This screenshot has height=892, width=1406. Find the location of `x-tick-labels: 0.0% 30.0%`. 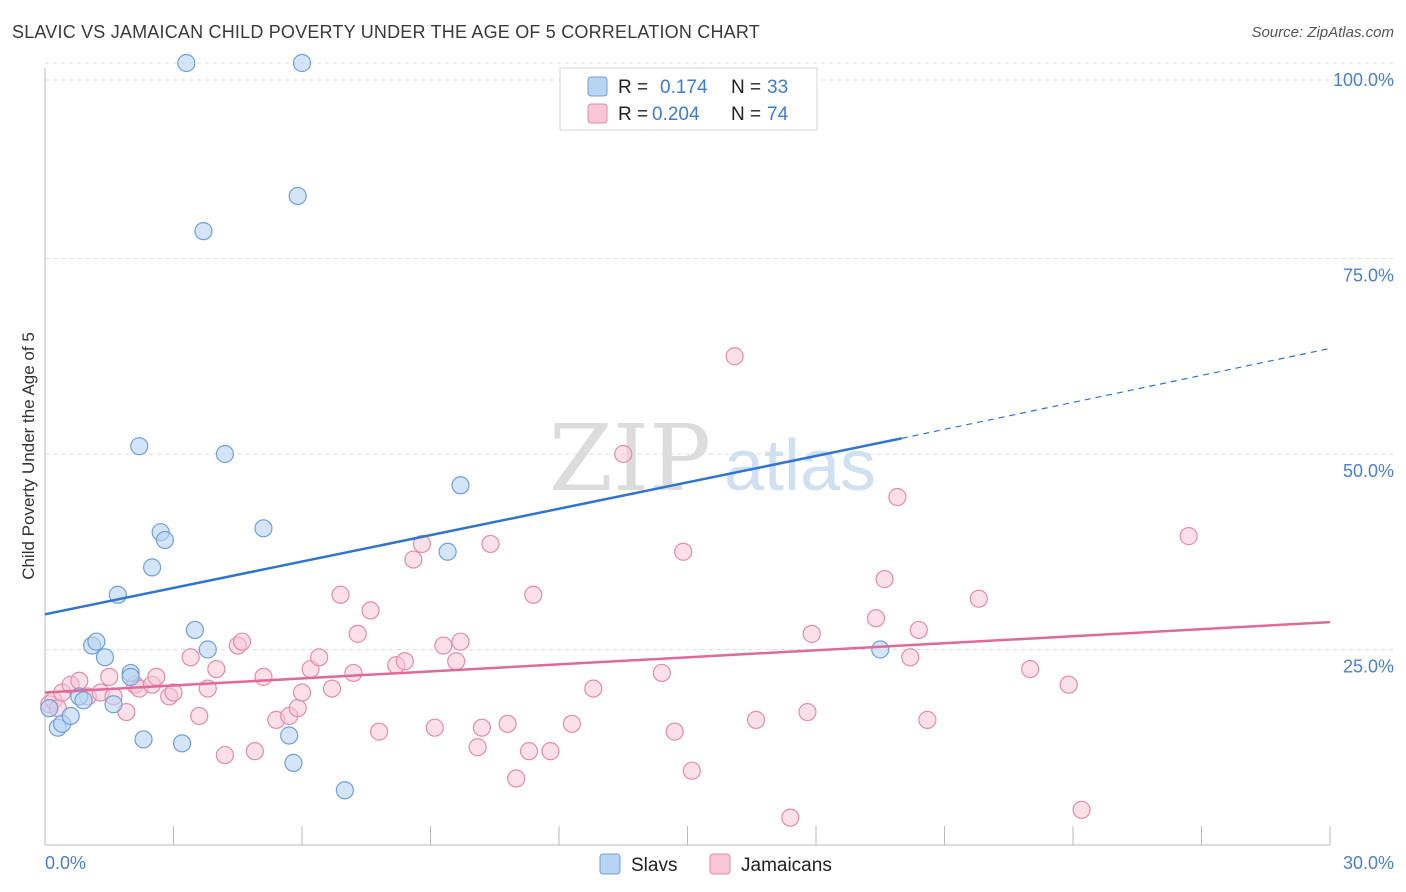

x-tick-labels: 0.0% 30.0% is located at coordinates (719, 863).